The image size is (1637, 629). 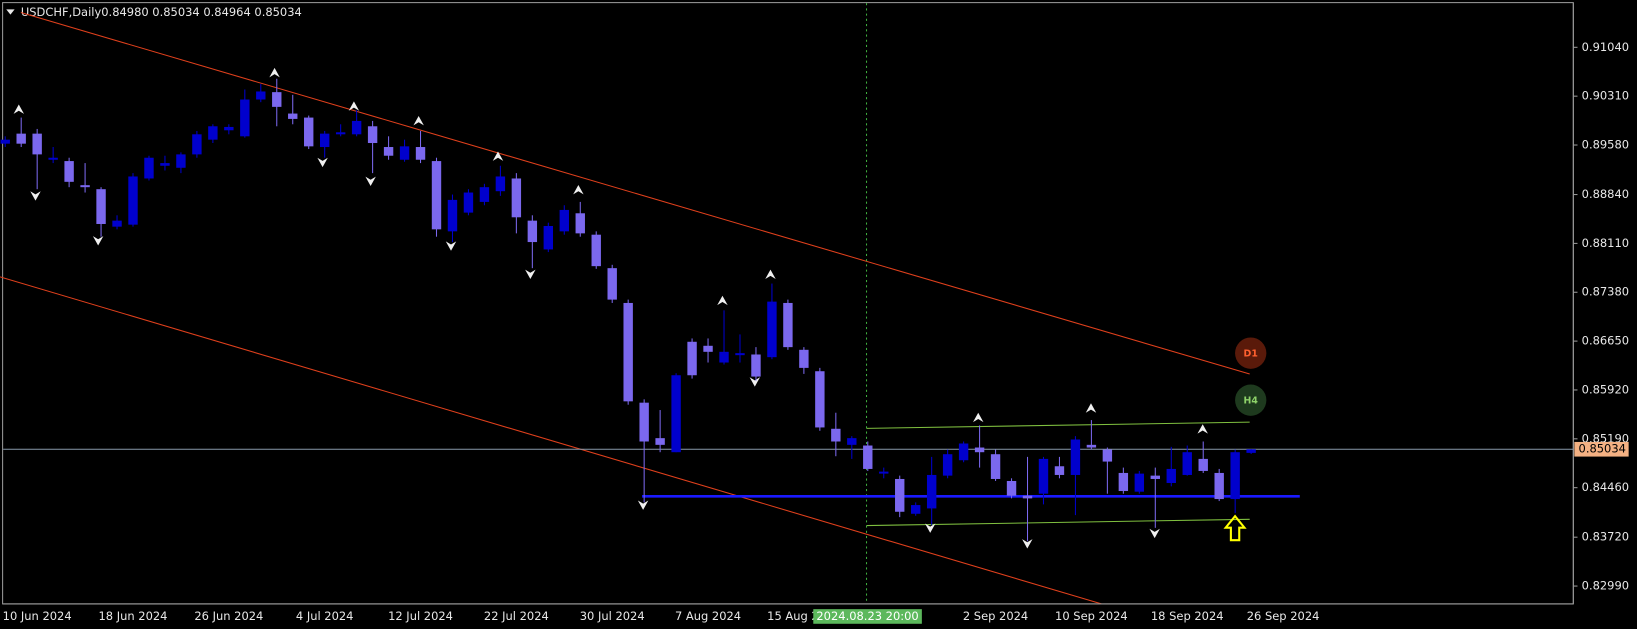 What do you see at coordinates (1605, 487) in the screenshot?
I see `y-tick-label: 0.84460` at bounding box center [1605, 487].